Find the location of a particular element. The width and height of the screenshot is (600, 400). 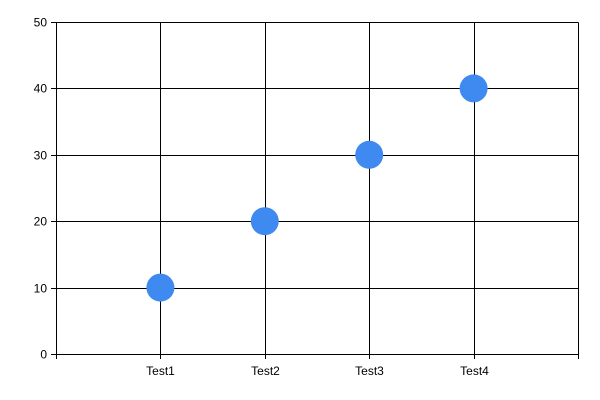

y-tick-label: 40 is located at coordinates (41, 89).